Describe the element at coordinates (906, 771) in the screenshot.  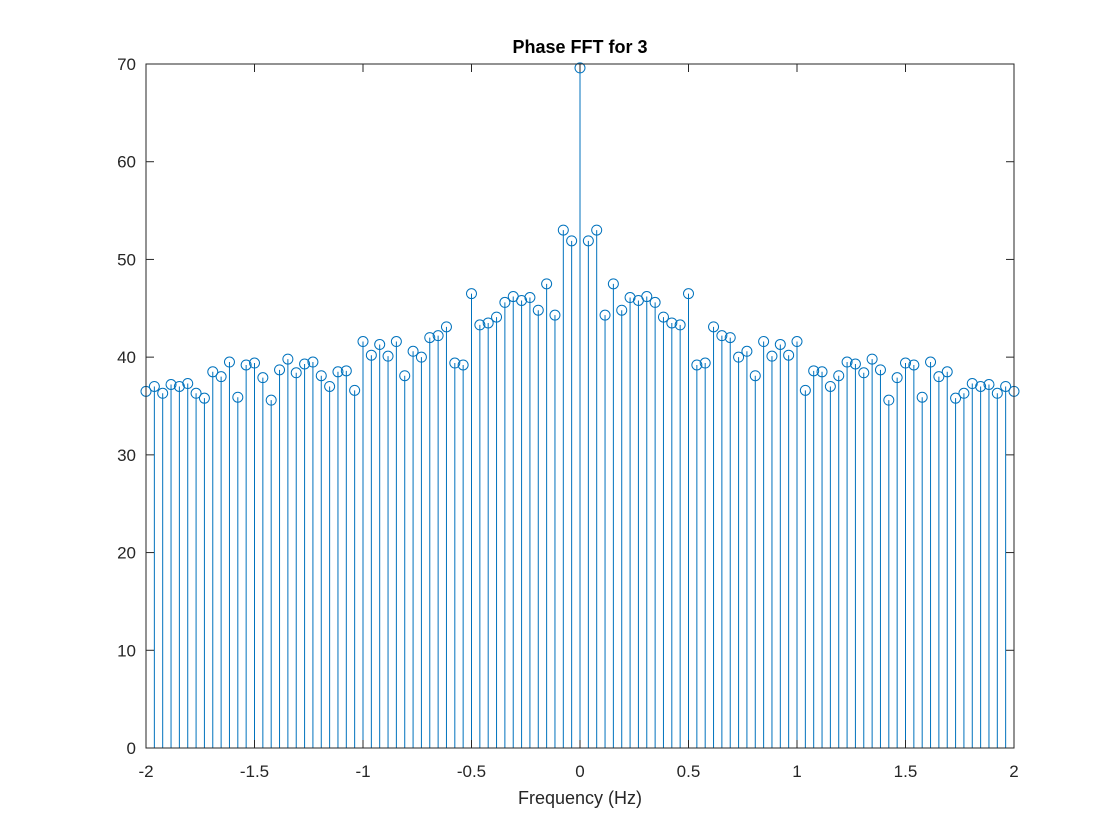
I see `x-tick-label: 1.5` at that location.